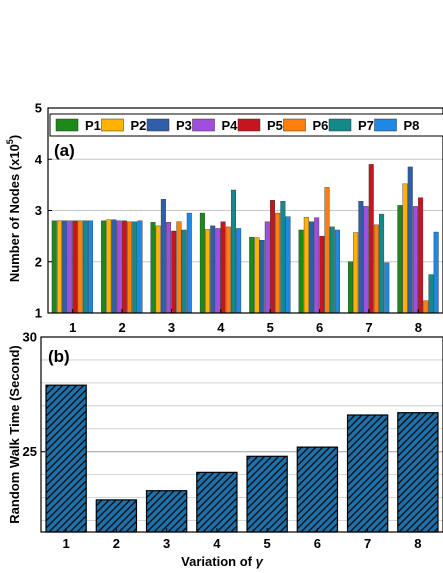  I want to click on legend-label-p6: P6, so click(321, 125).